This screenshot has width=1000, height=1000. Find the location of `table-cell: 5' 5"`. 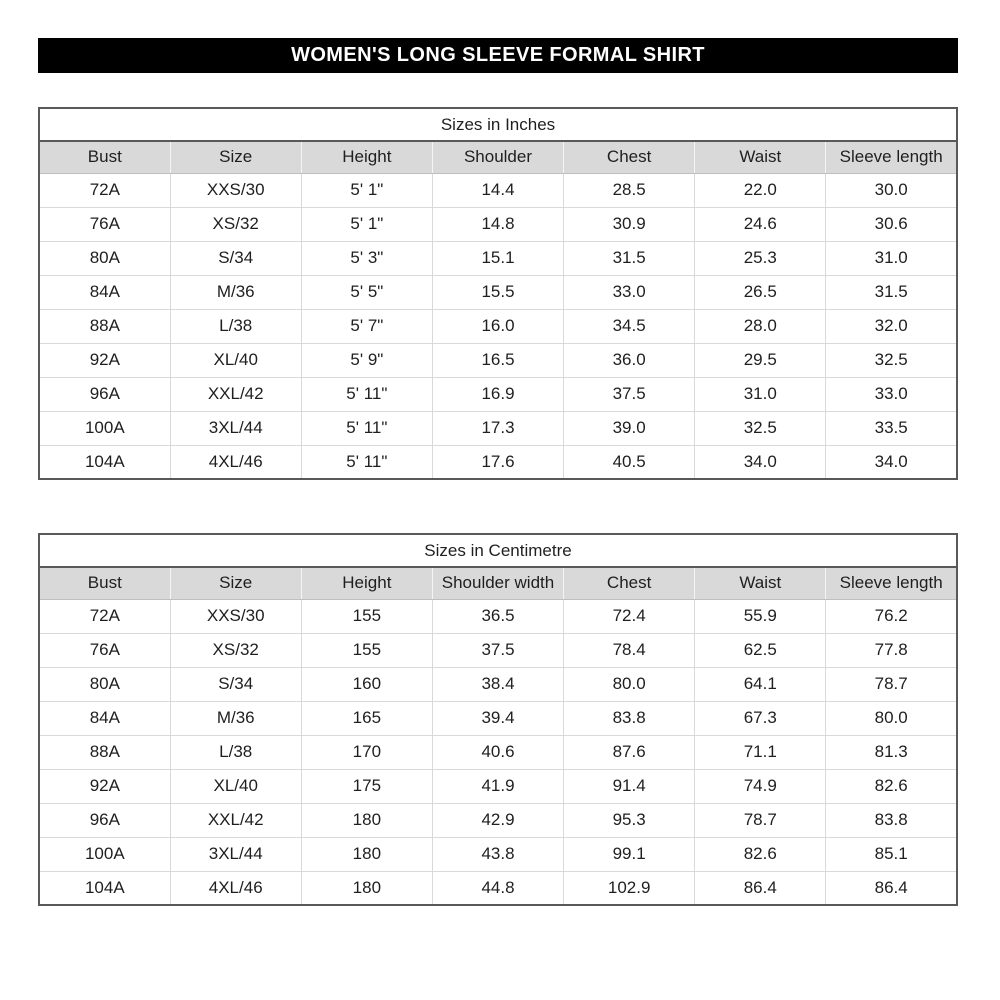

table-cell: 5' 5" is located at coordinates (367, 292).